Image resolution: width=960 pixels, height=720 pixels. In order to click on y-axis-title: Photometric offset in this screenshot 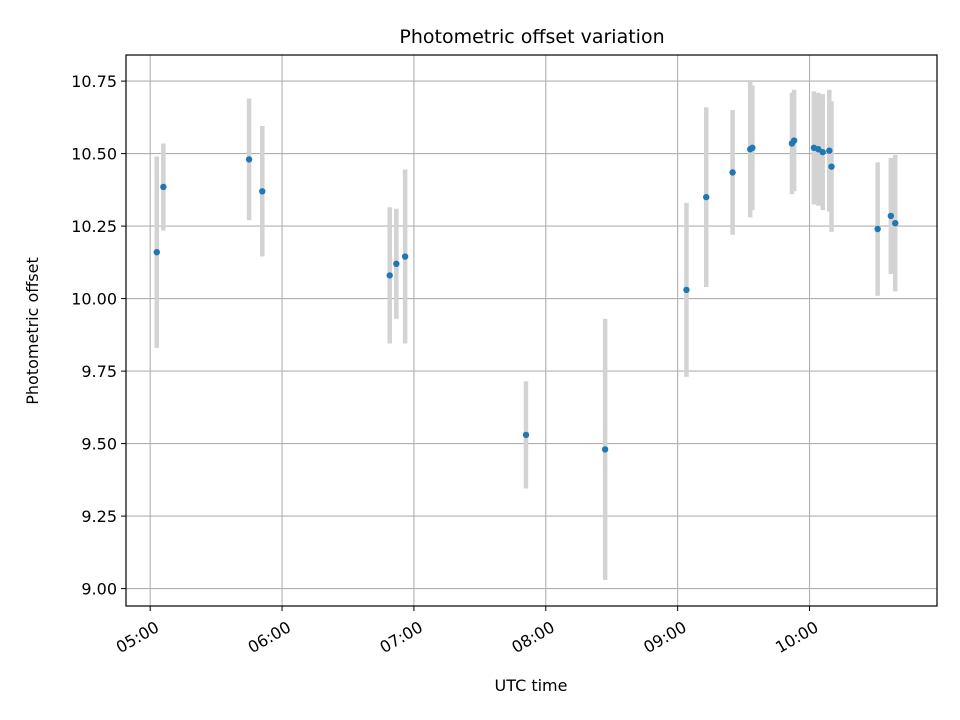, I will do `click(32, 331)`.